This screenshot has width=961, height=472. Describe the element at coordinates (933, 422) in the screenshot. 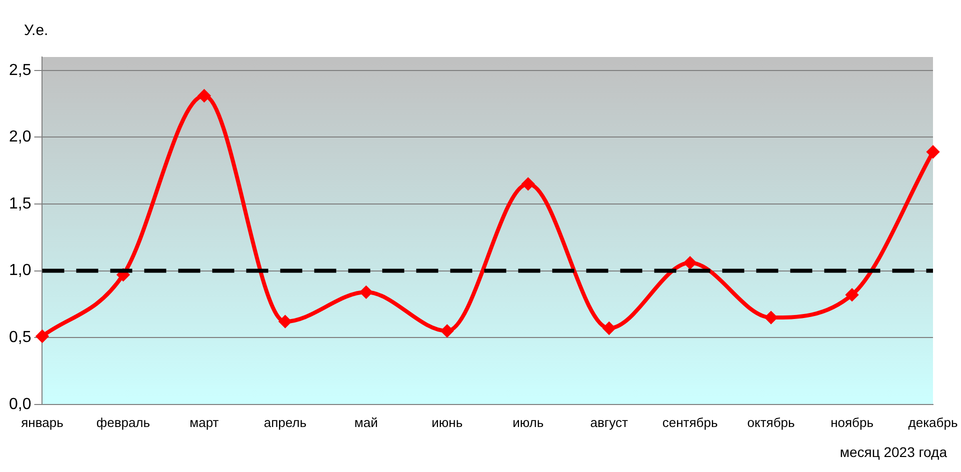

I see `x-tick-label: декабрь` at that location.